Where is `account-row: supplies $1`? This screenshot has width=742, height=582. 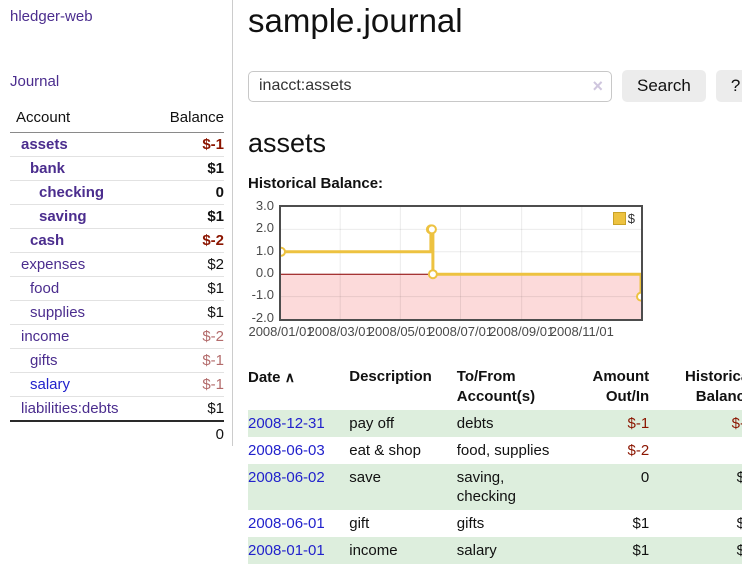 account-row: supplies $1 is located at coordinates (117, 312).